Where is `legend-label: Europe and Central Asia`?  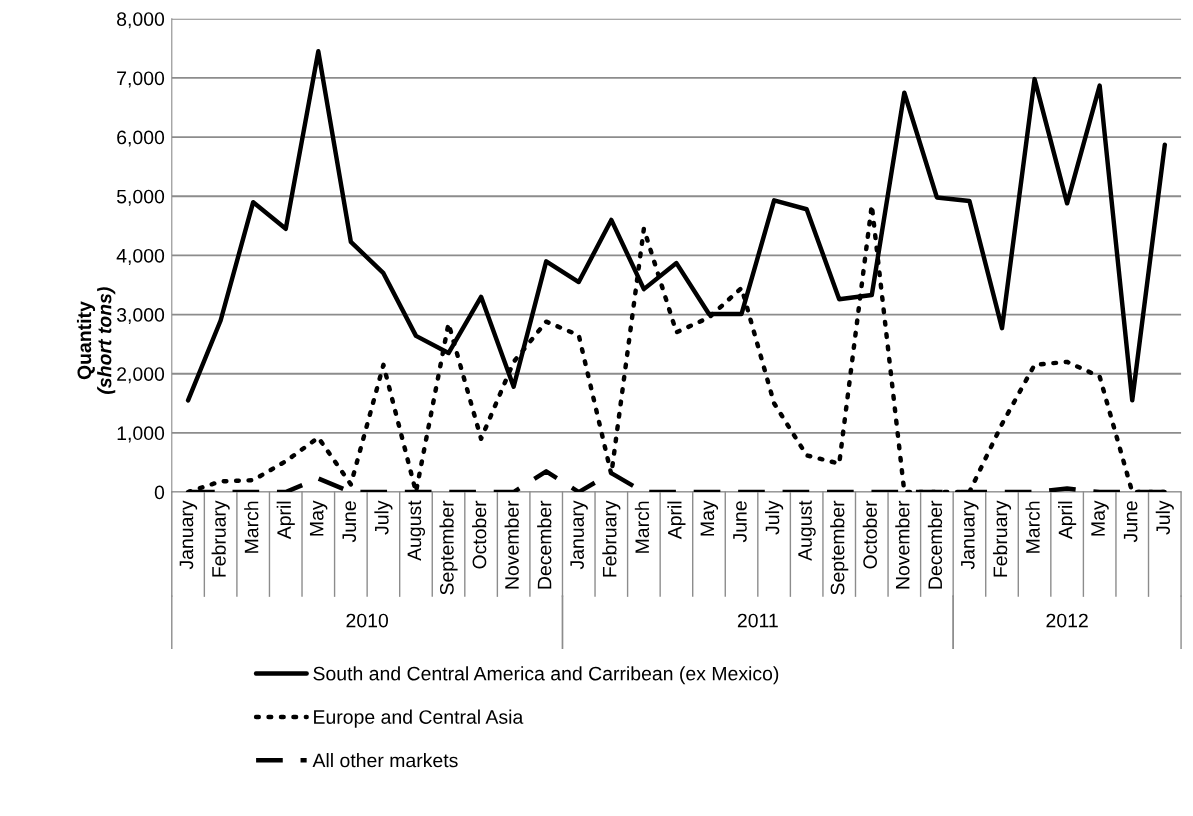 legend-label: Europe and Central Asia is located at coordinates (419, 718).